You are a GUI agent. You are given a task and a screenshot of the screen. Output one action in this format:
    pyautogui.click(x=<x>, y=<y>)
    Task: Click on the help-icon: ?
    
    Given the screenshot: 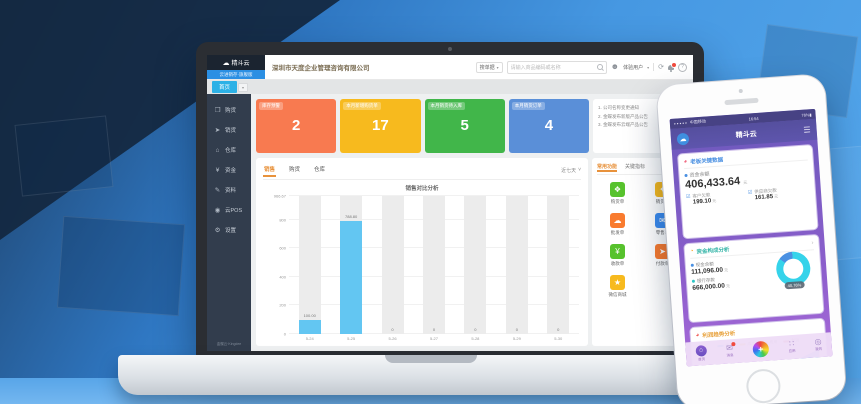 What is the action you would take?
    pyautogui.click(x=682, y=67)
    